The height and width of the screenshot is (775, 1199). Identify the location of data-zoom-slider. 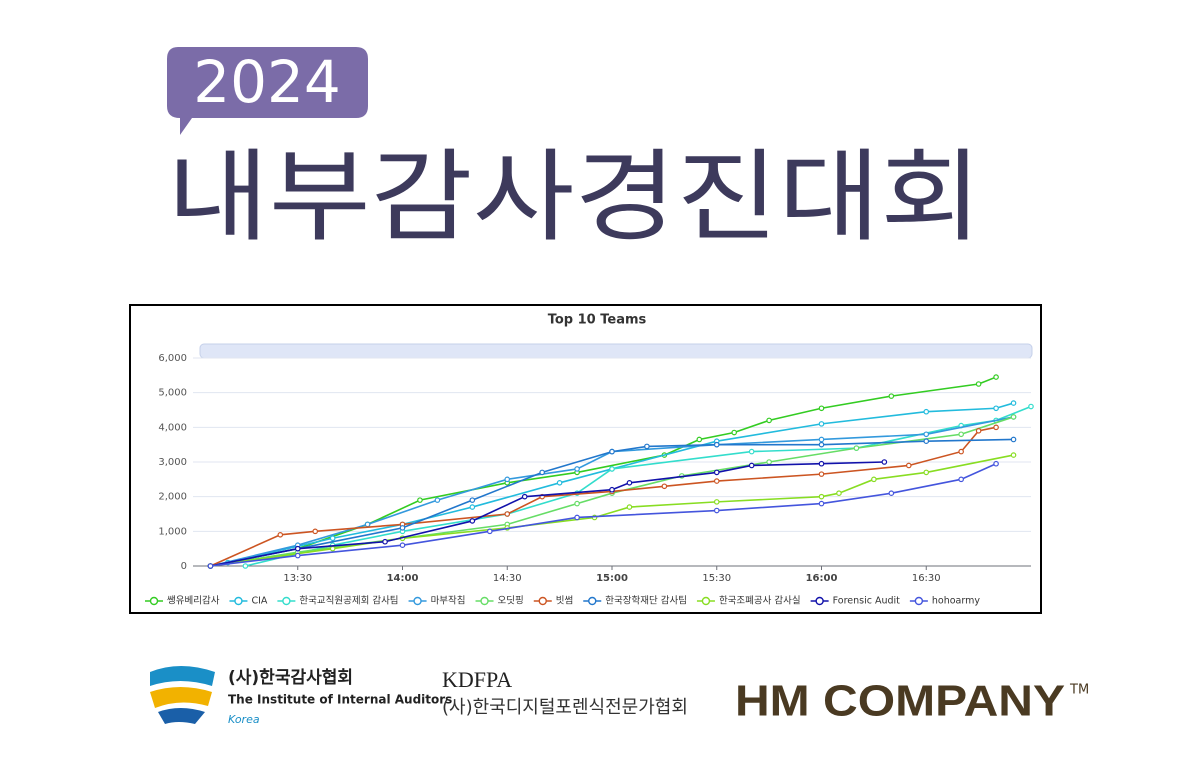
(616, 351).